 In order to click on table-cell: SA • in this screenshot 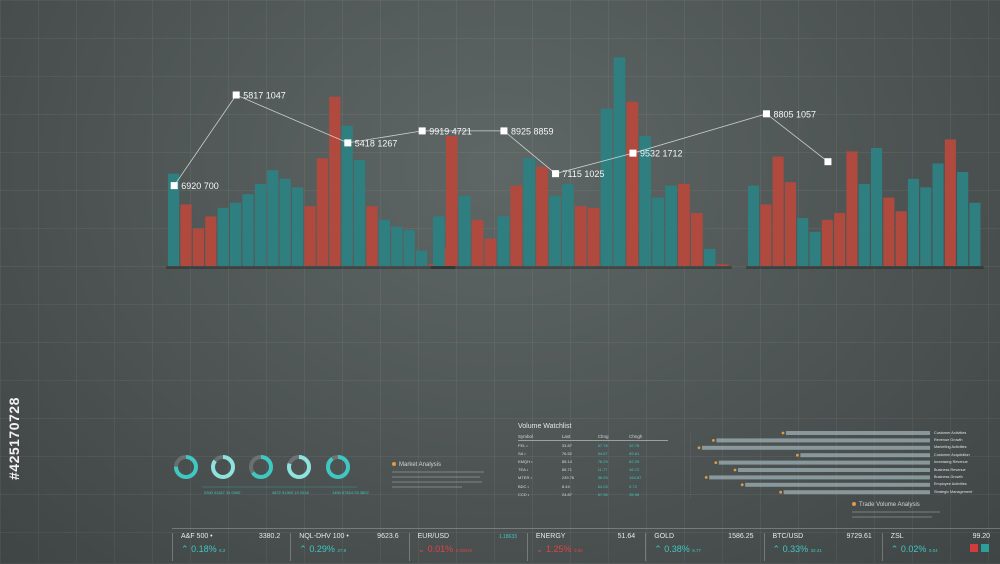, I will do `click(522, 453)`.